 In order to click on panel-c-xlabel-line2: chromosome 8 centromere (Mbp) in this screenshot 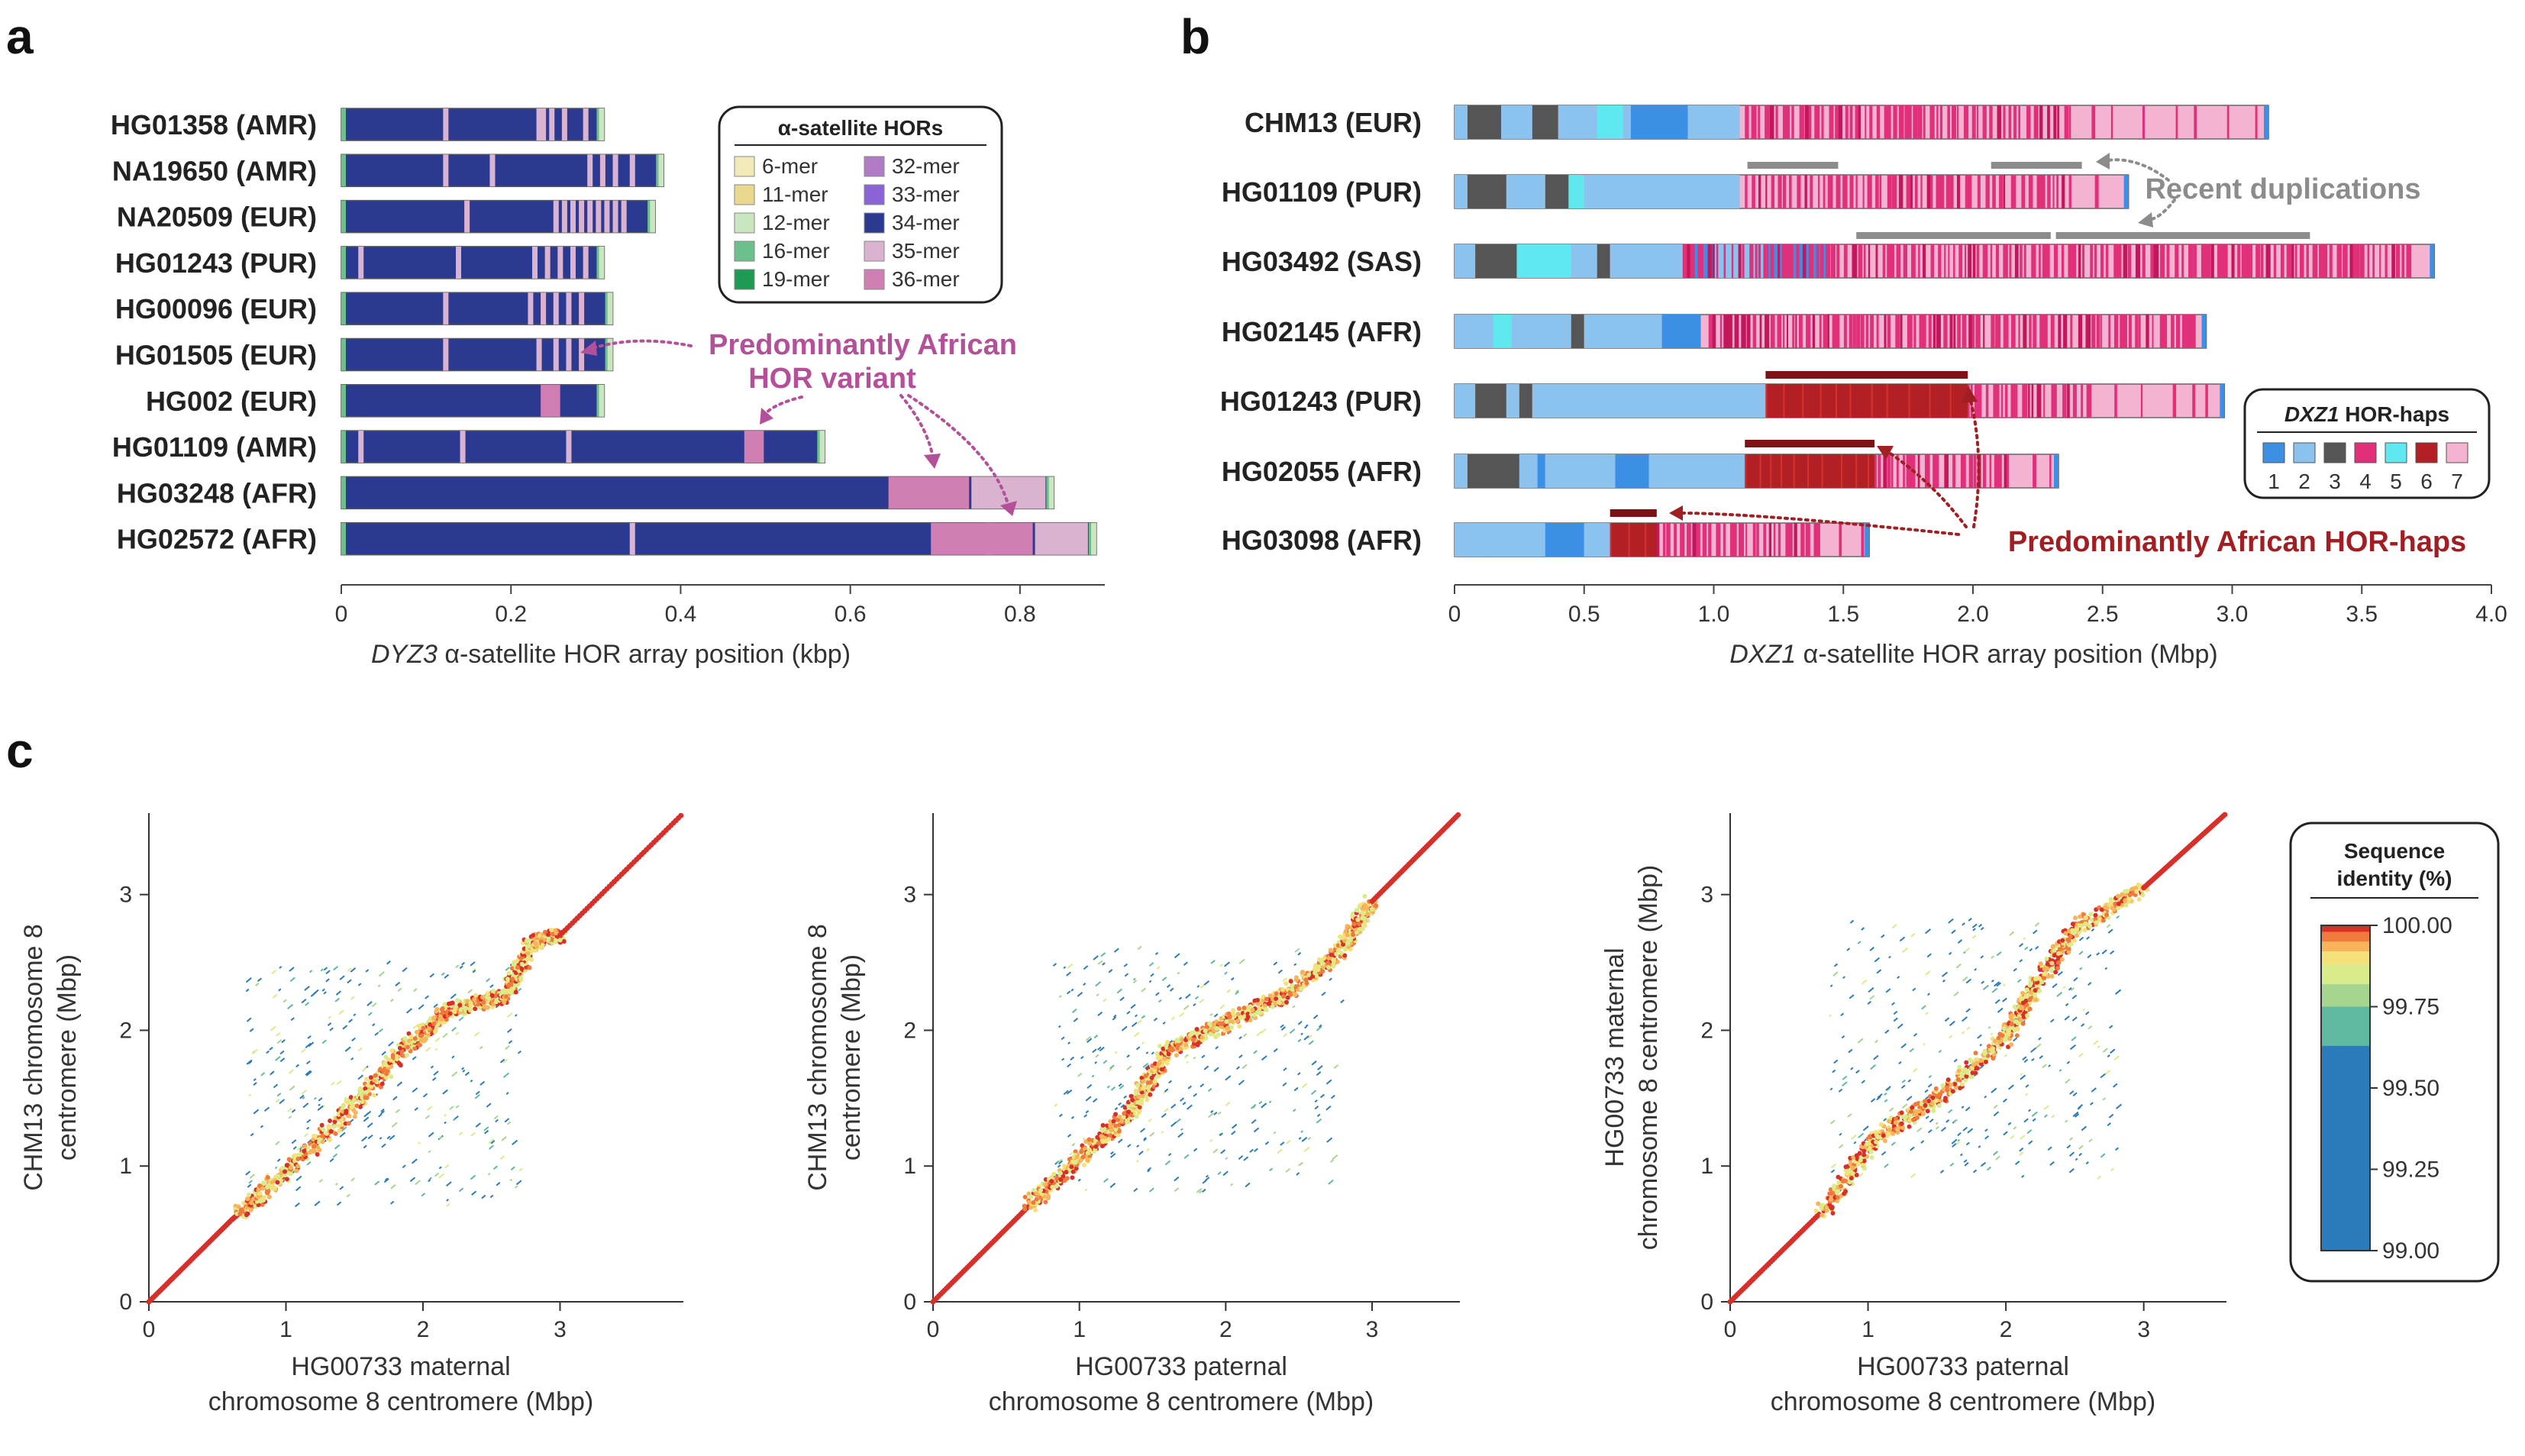, I will do `click(1181, 1402)`.